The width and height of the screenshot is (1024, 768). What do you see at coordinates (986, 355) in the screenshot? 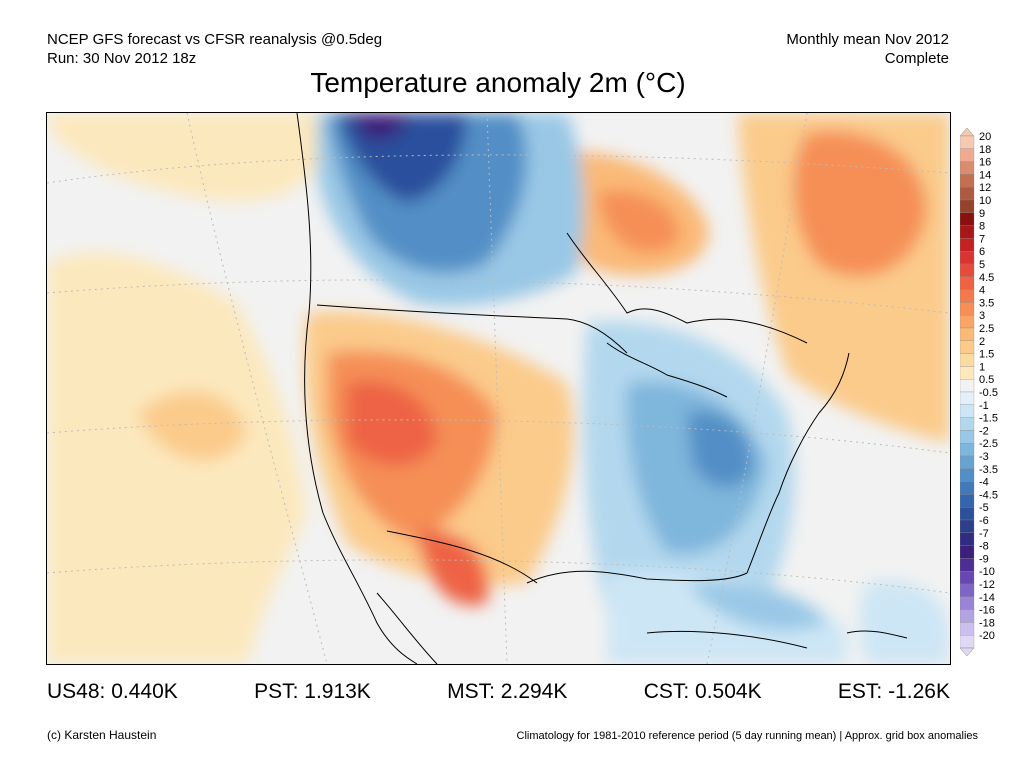
I see `colorbar-label: 1.5` at bounding box center [986, 355].